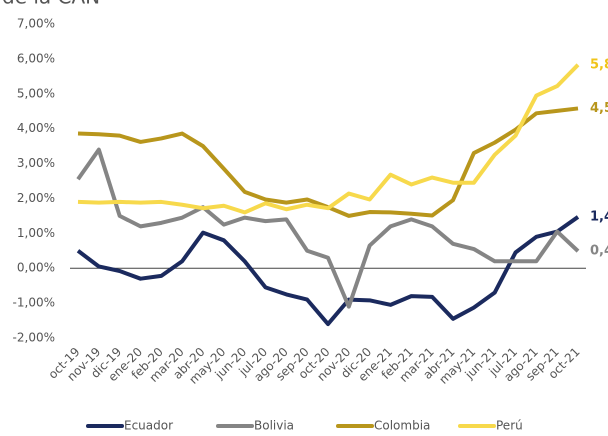 This screenshot has width=608, height=436. Describe the element at coordinates (599, 108) in the screenshot. I see `value-label: 4,58%` at that location.